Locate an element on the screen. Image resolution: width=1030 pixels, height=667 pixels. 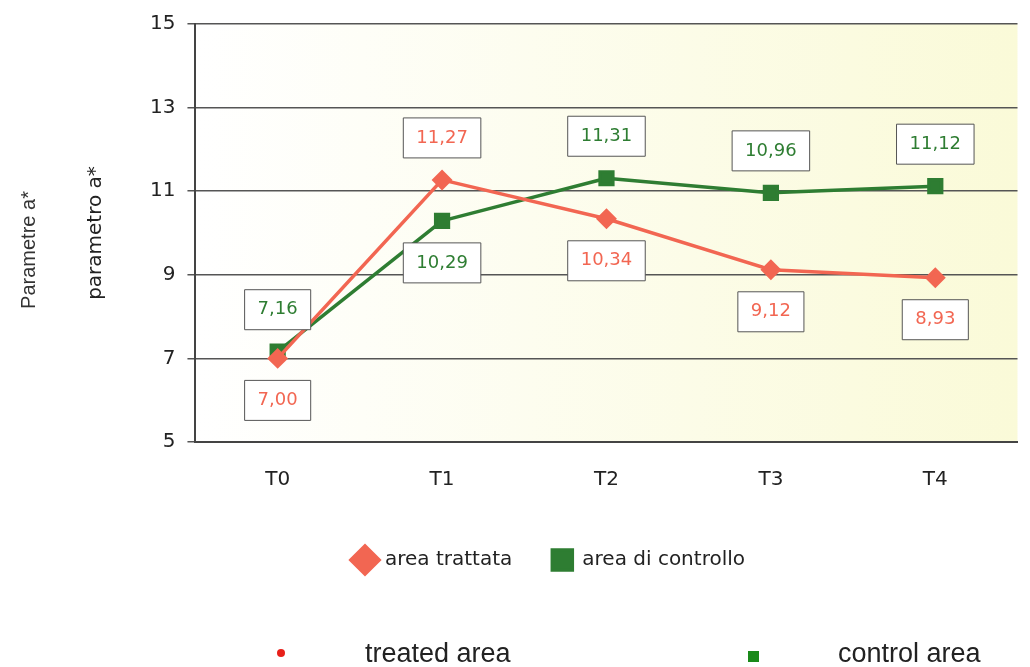
y-tick-label: 13 is located at coordinates (163, 105).